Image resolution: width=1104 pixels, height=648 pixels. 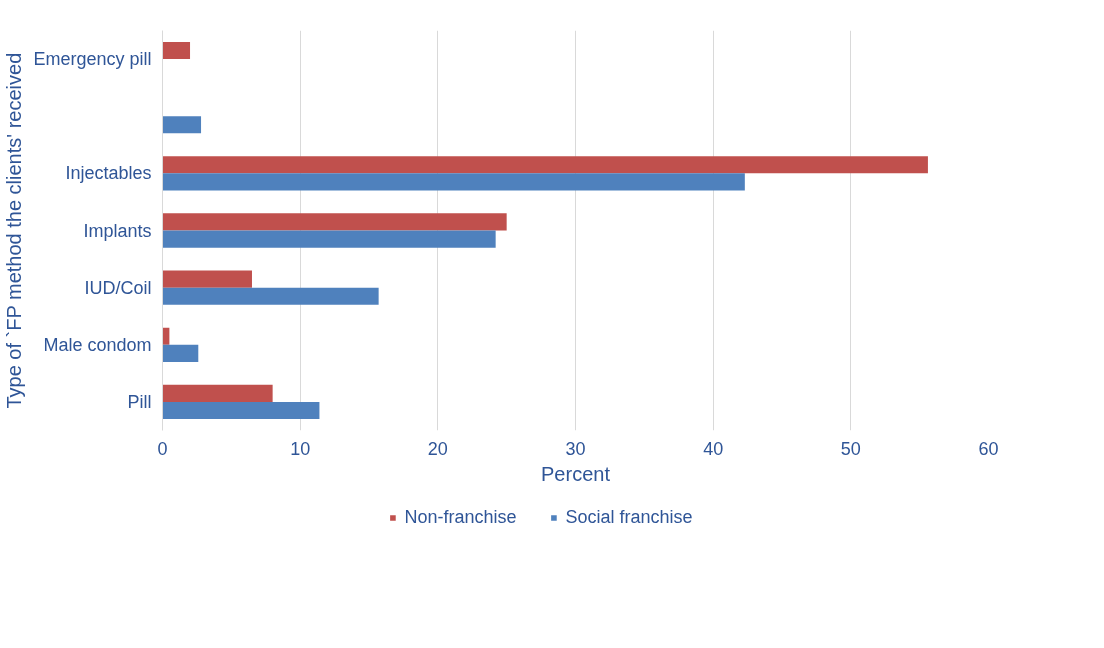 What do you see at coordinates (117, 230) in the screenshot?
I see `y-tick-label: Implants` at bounding box center [117, 230].